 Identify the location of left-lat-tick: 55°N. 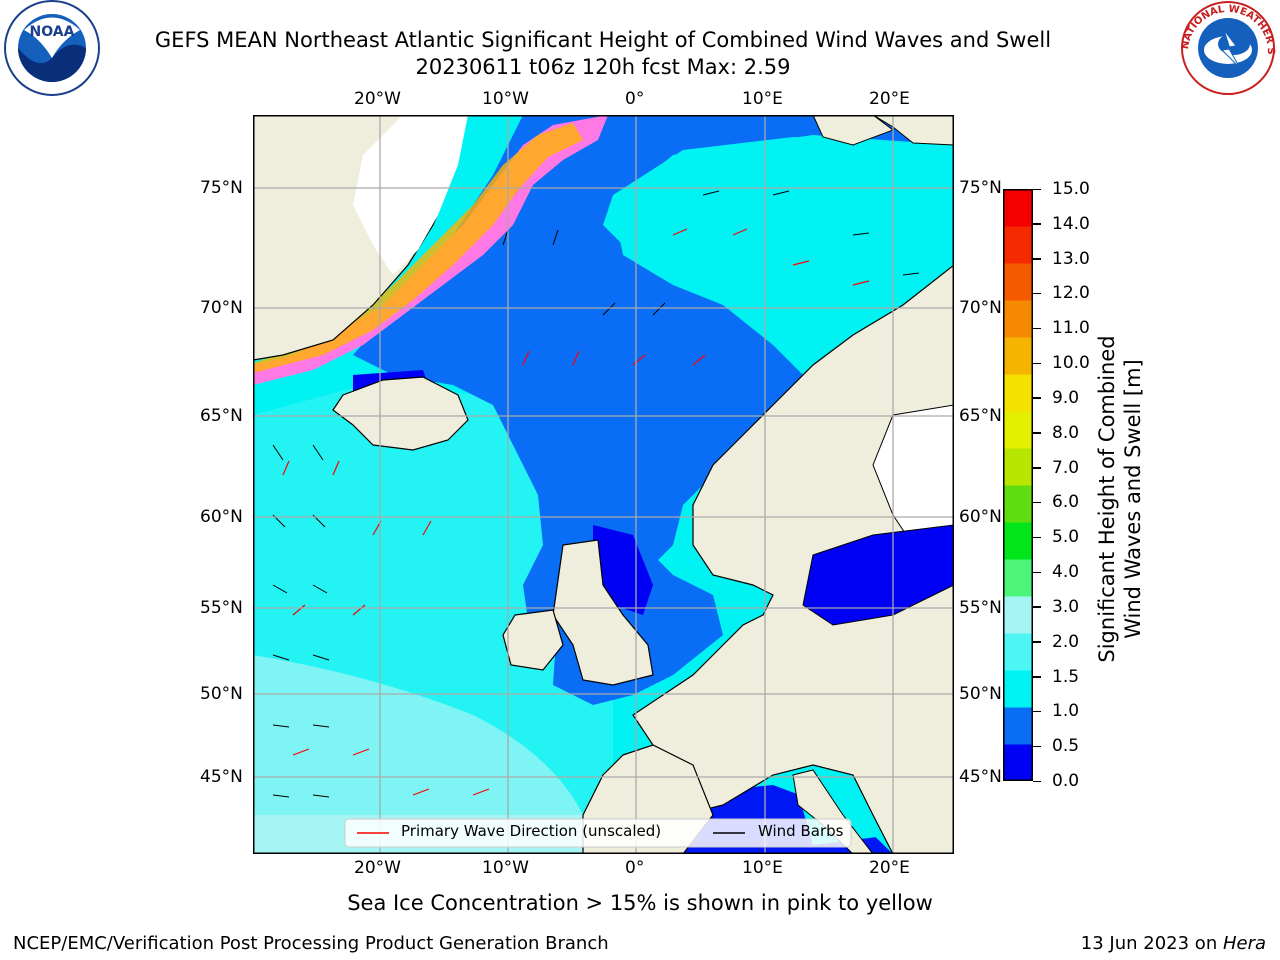
(221, 608).